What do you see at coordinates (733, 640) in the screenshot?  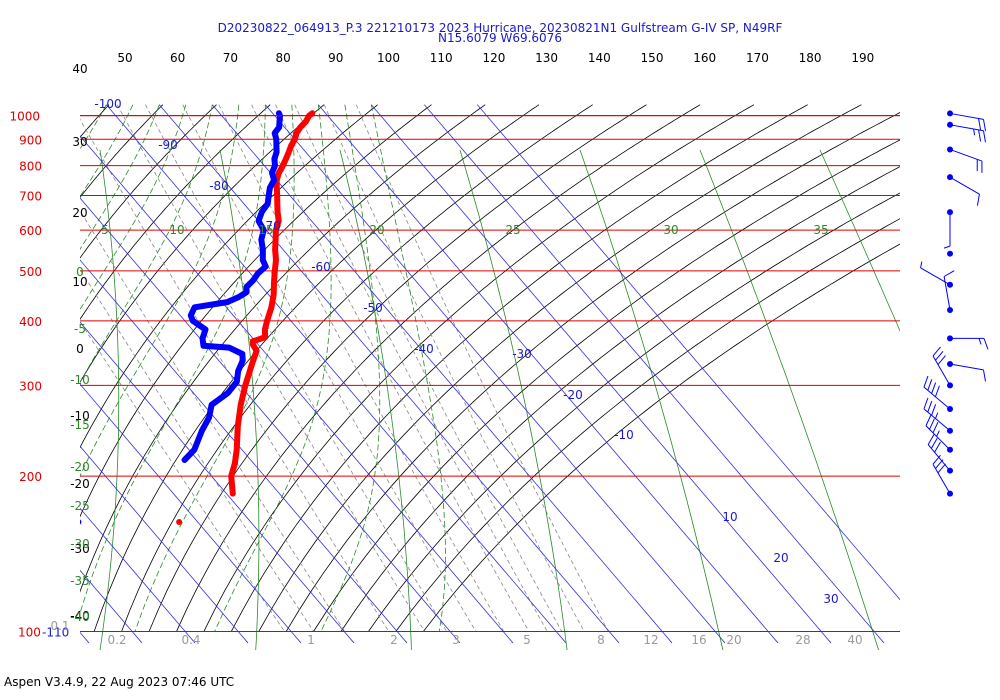 I see `mixing-ratio-label: 20` at bounding box center [733, 640].